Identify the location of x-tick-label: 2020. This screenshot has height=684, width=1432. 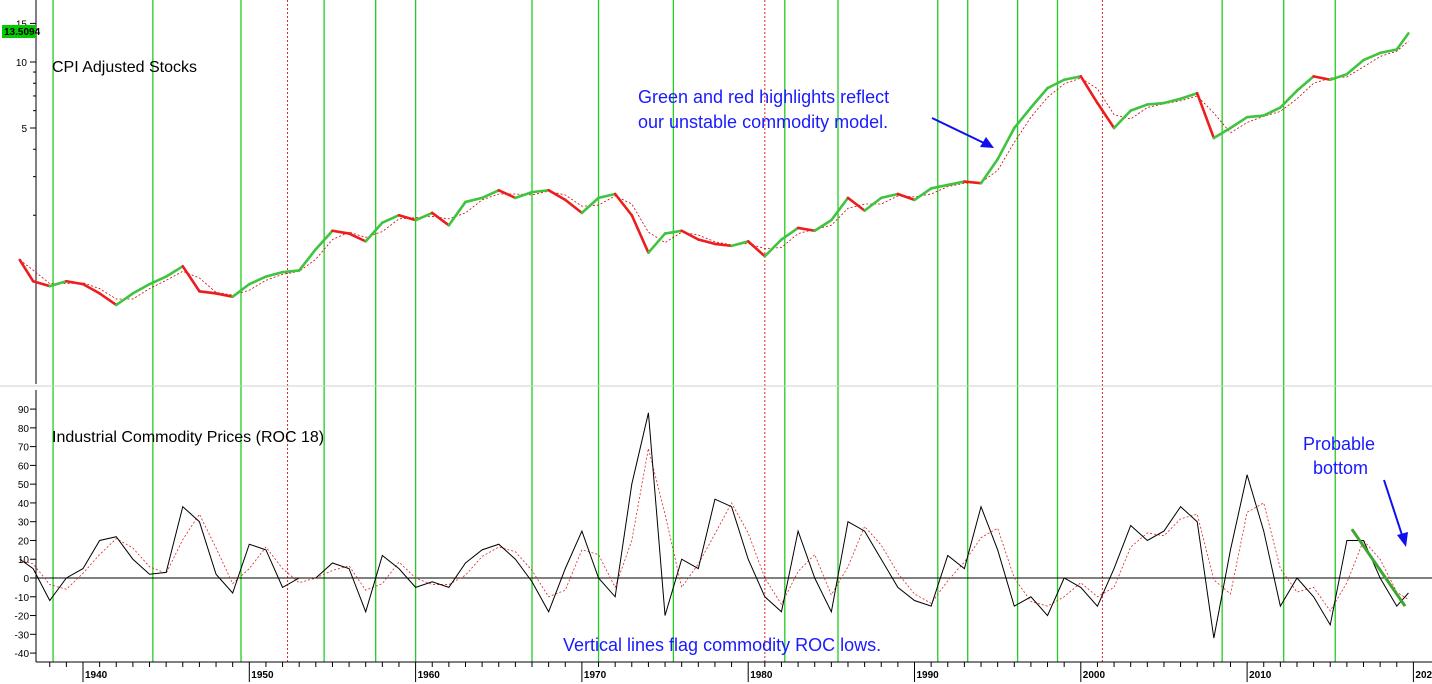
(1423, 675).